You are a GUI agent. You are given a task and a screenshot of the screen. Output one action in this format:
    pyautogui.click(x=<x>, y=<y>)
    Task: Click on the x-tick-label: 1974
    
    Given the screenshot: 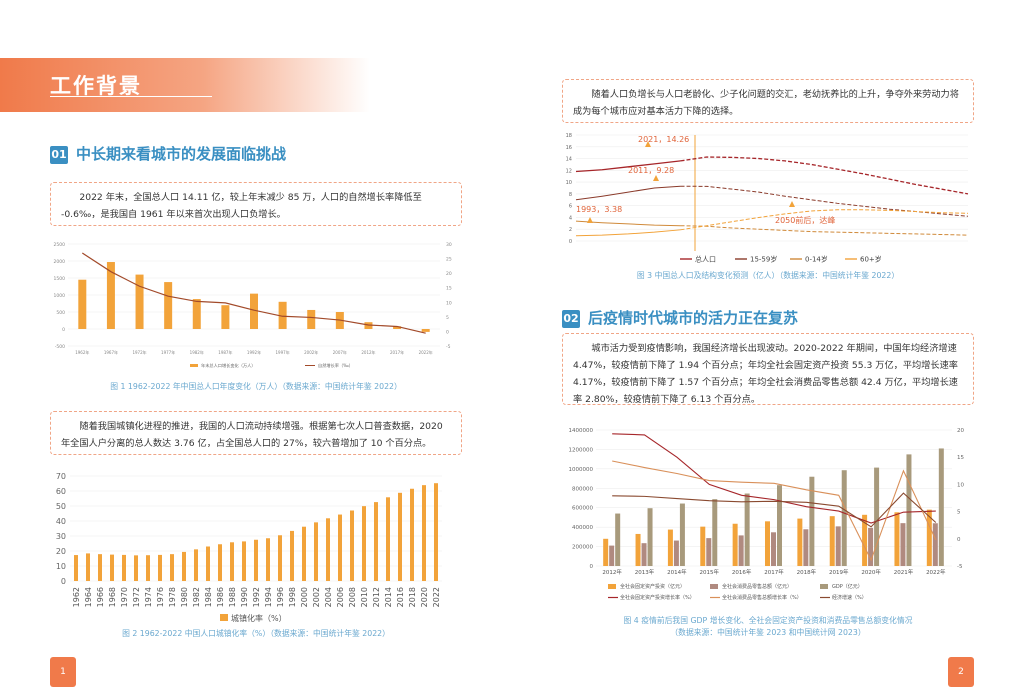 What is the action you would take?
    pyautogui.click(x=148, y=597)
    